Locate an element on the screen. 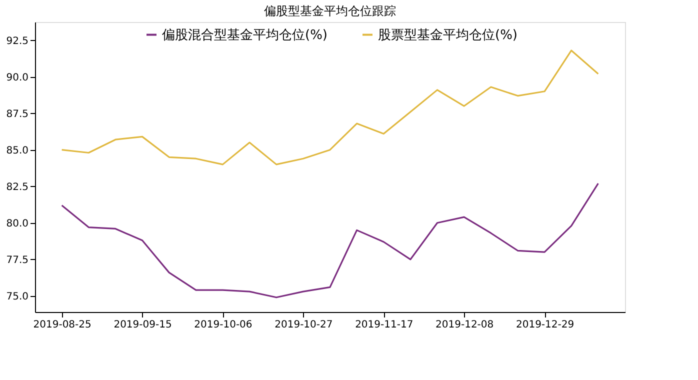 The height and width of the screenshot is (380, 698). y-tick-label: 87.5 is located at coordinates (17, 114).